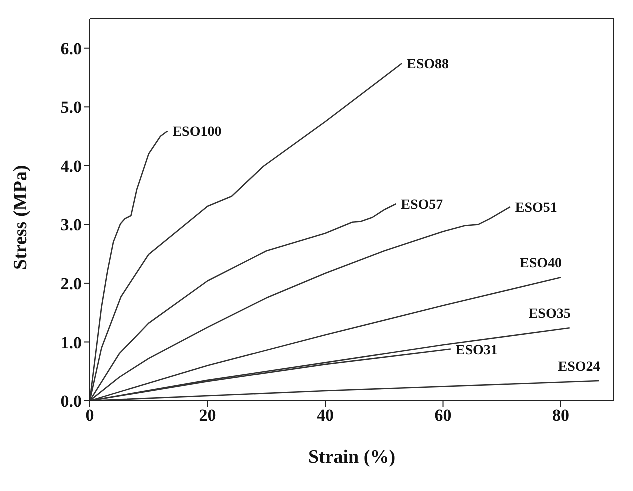  What do you see at coordinates (71, 284) in the screenshot?
I see `y-tick-label: 2.0` at bounding box center [71, 284].